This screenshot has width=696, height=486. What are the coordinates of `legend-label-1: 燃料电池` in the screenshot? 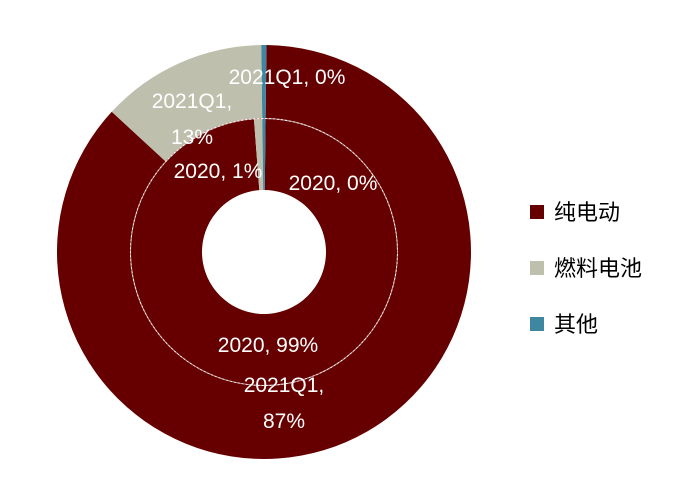 It's located at (598, 269).